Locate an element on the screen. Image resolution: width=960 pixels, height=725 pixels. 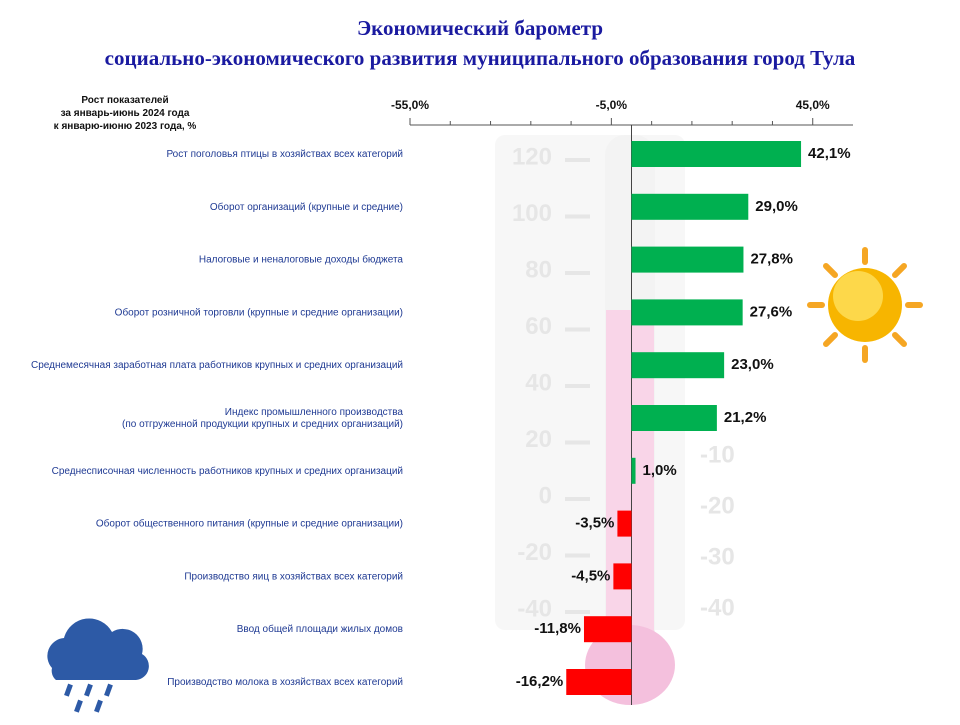
category-label: Ввод общей площади жилых домов is located at coordinates (320, 629).